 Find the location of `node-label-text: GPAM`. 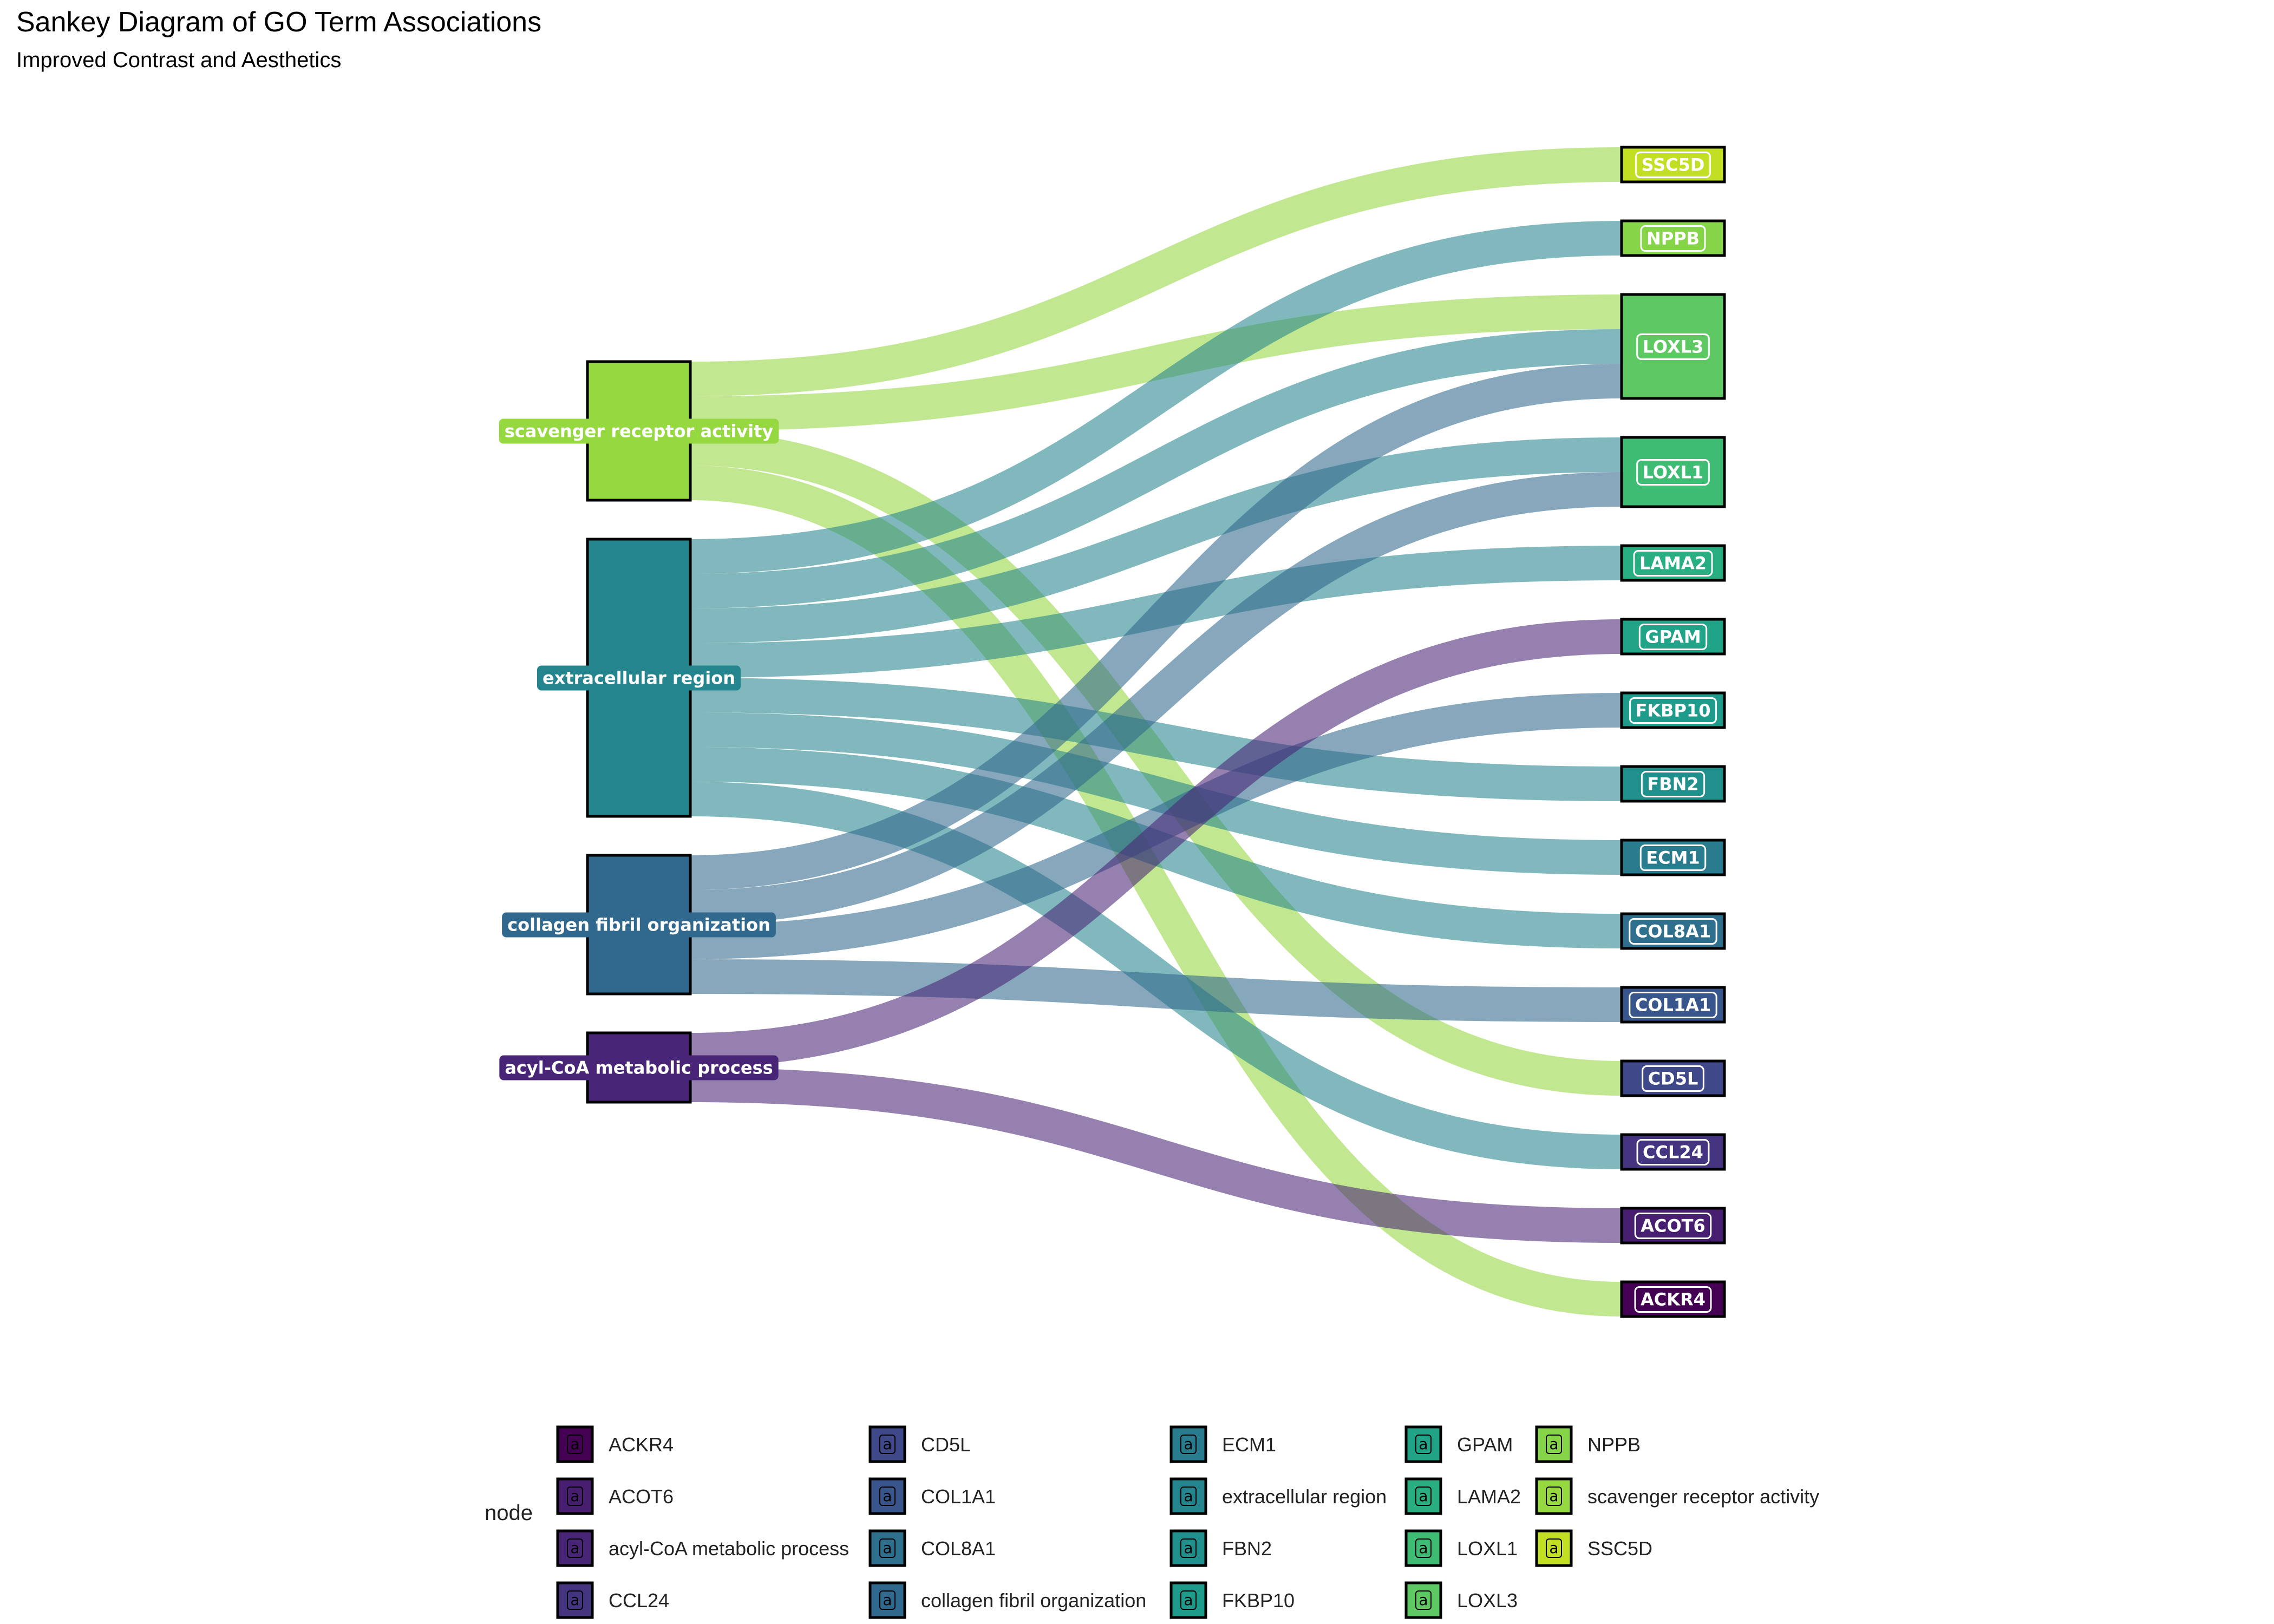

node-label-text: GPAM is located at coordinates (1673, 637).